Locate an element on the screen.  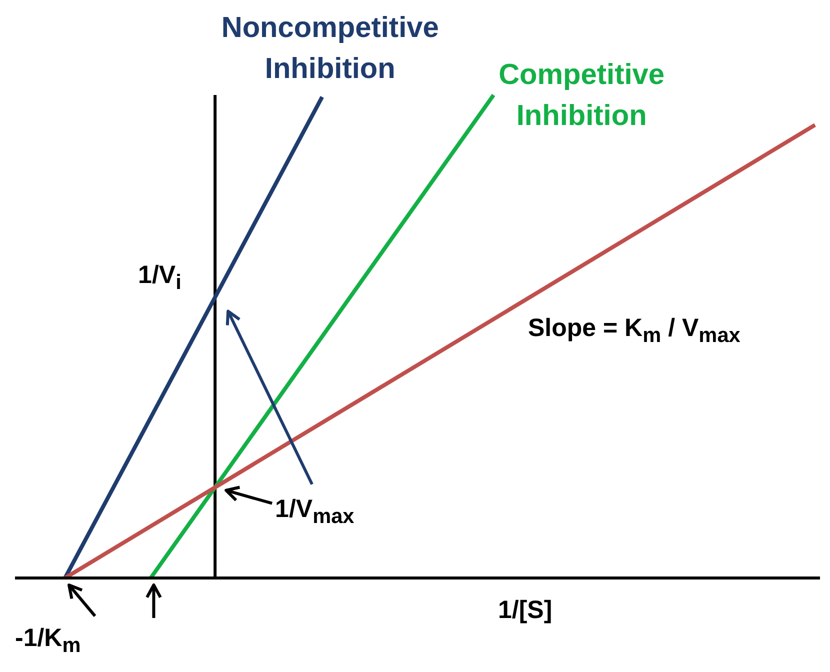
annotation: Slope = K$_{m}$ / V$_{max}$ is located at coordinates (634, 330).